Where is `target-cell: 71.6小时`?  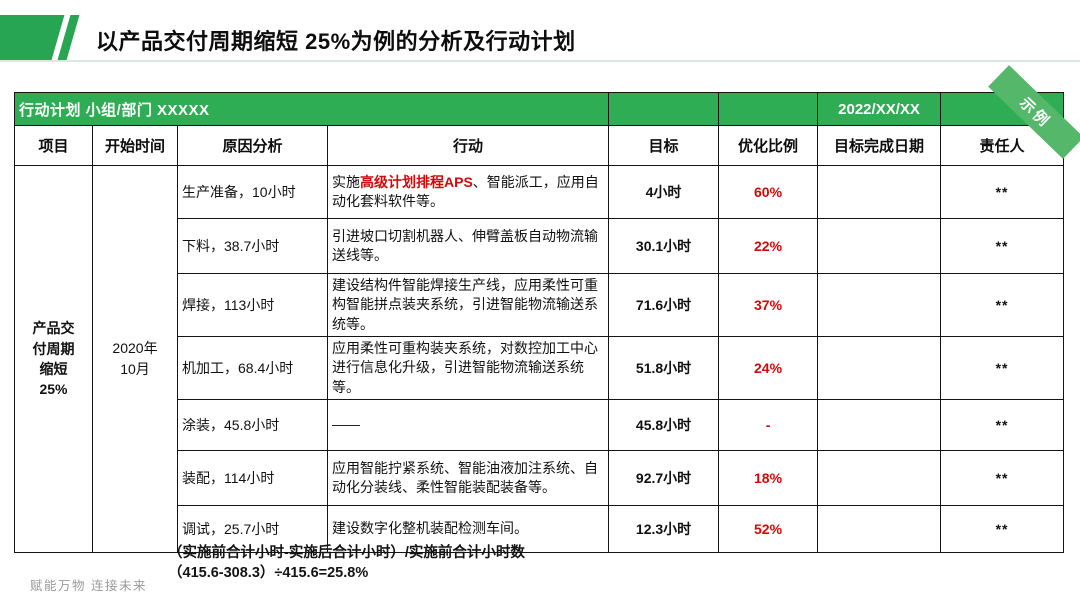 target-cell: 71.6小时 is located at coordinates (664, 305).